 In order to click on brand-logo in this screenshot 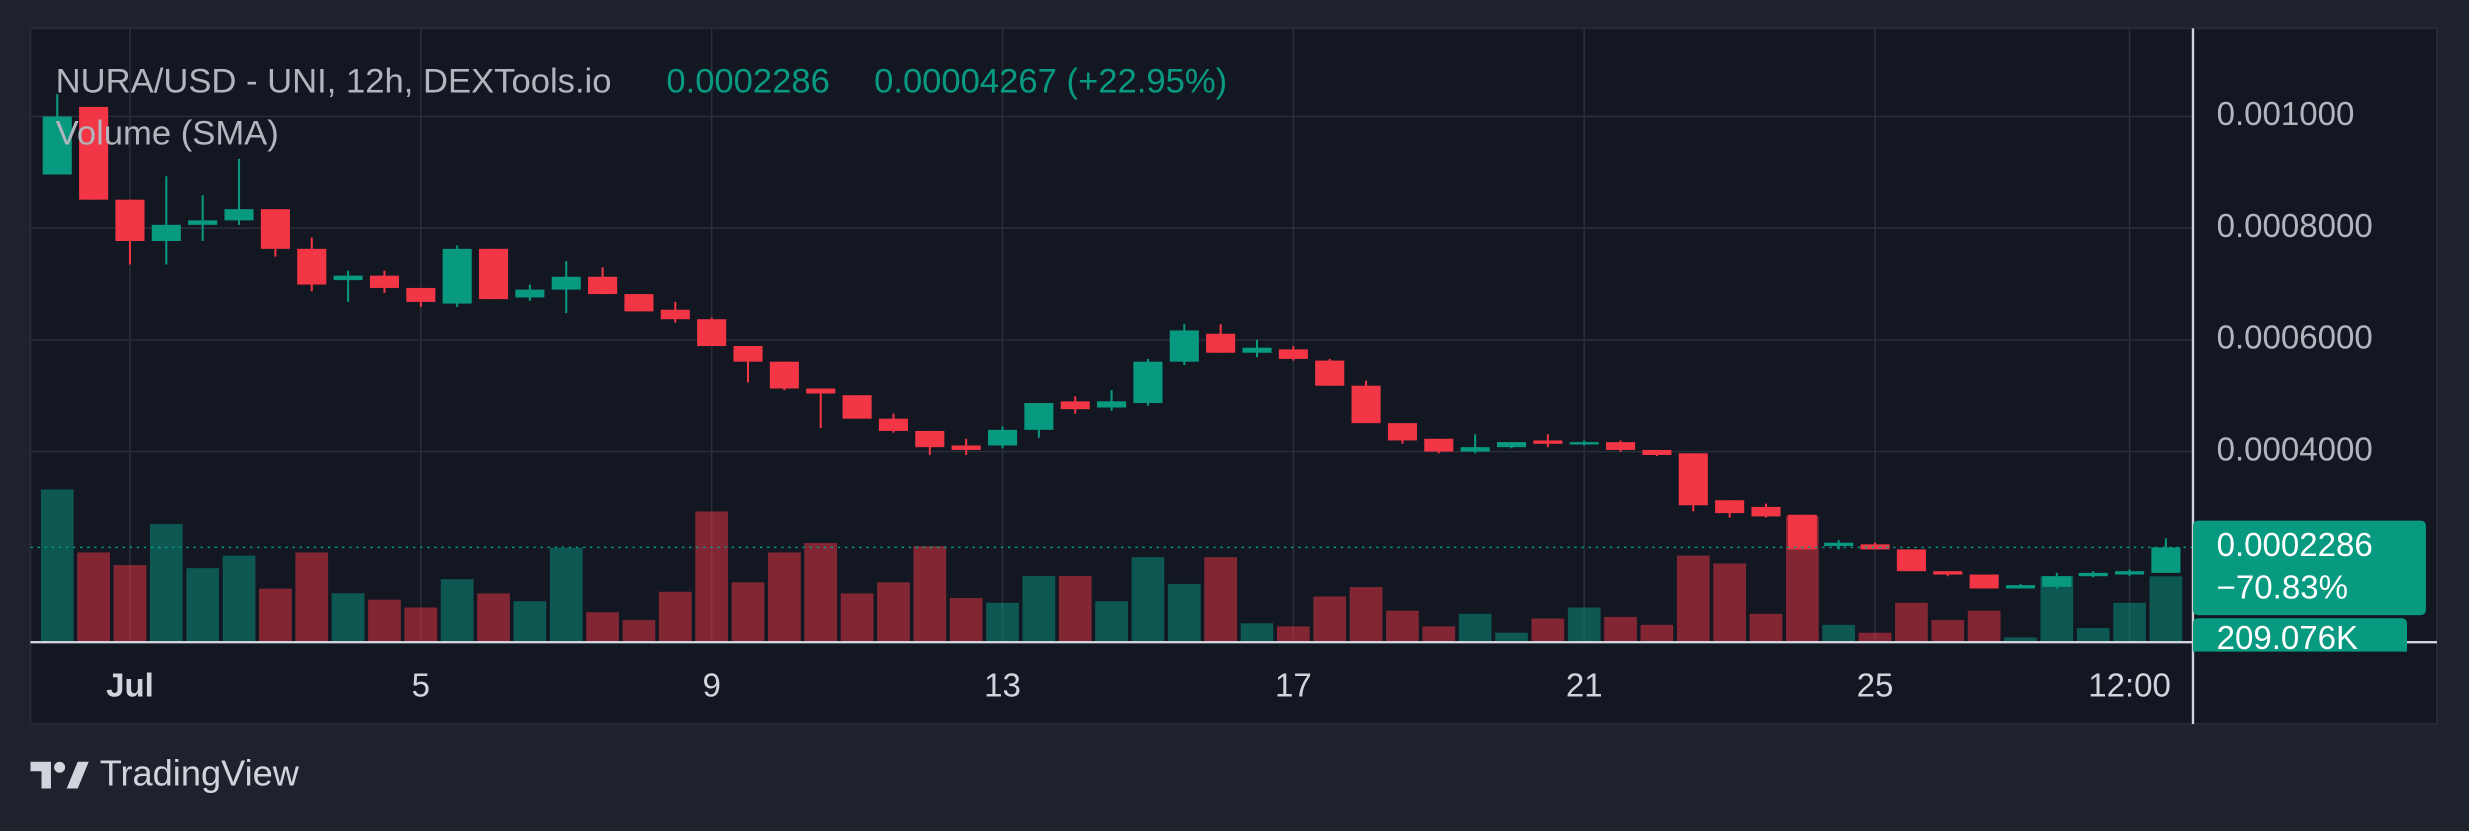, I will do `click(59, 775)`.